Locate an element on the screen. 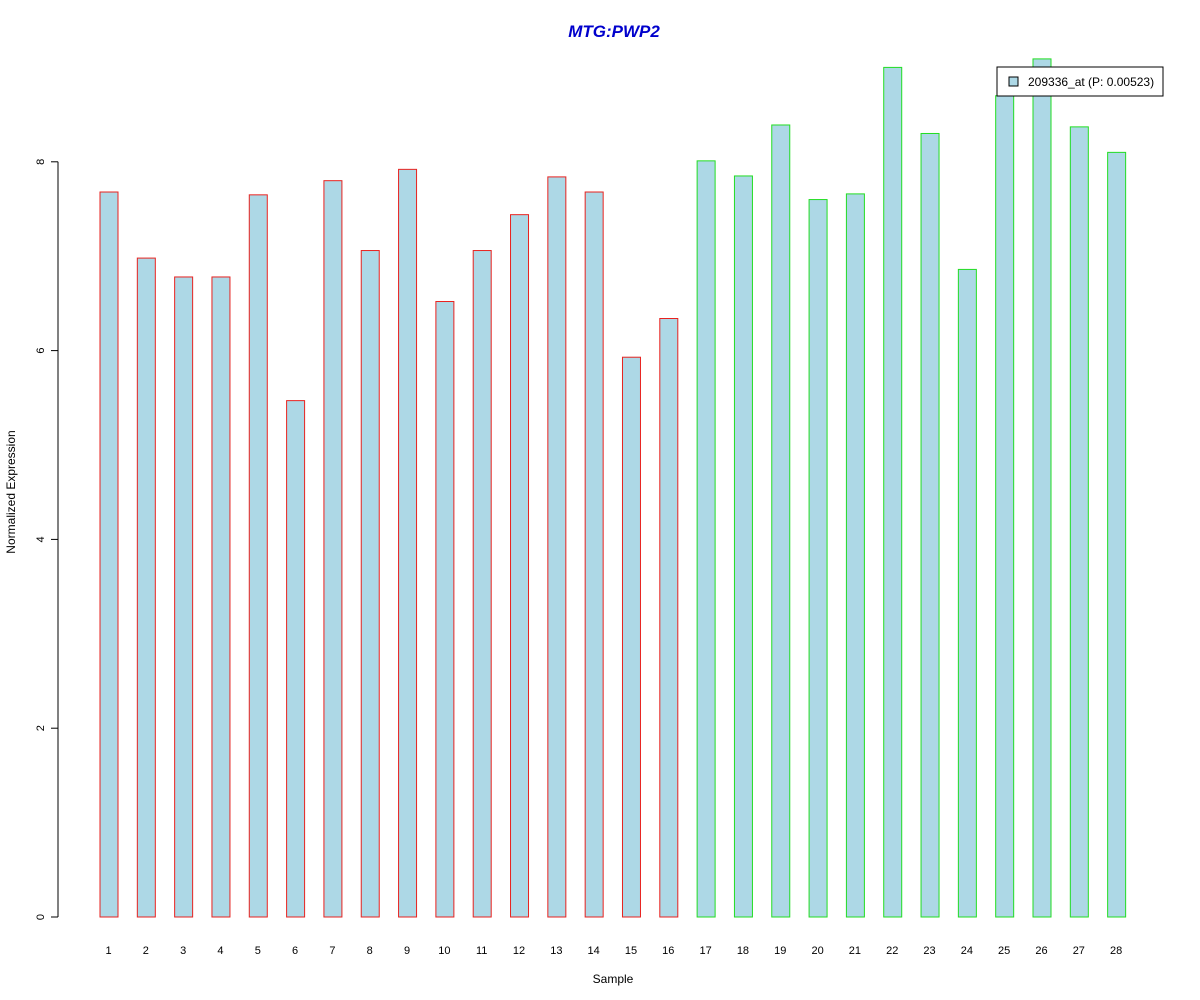 The image size is (1200, 1000). x-tick-label: 18 is located at coordinates (743, 951).